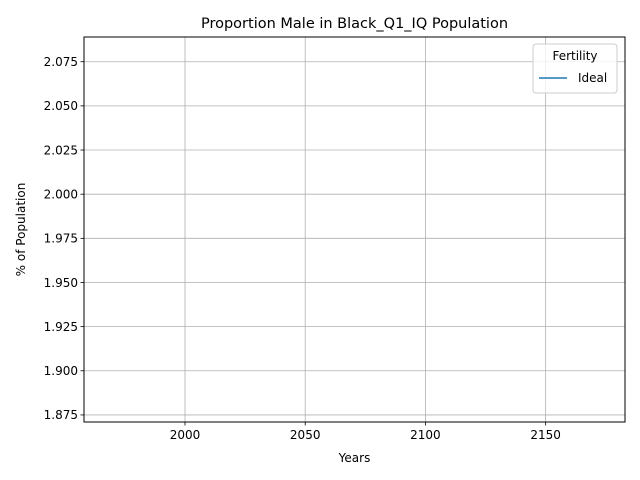 This screenshot has width=640, height=480. Describe the element at coordinates (425, 435) in the screenshot. I see `x-tick-label: 2100` at that location.